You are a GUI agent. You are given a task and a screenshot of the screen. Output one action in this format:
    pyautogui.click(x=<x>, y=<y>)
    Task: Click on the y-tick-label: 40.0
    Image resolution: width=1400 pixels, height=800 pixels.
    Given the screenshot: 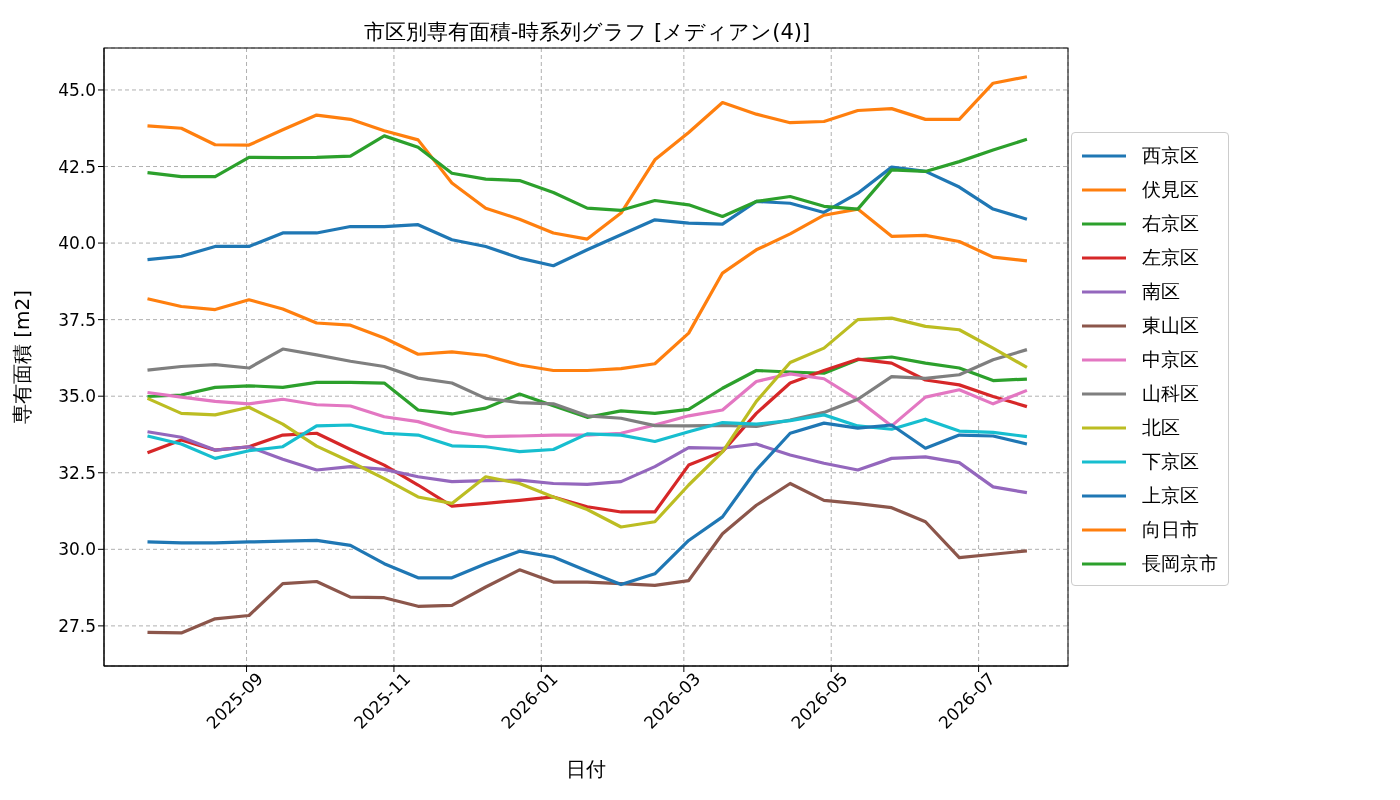 What is the action you would take?
    pyautogui.click(x=77, y=243)
    